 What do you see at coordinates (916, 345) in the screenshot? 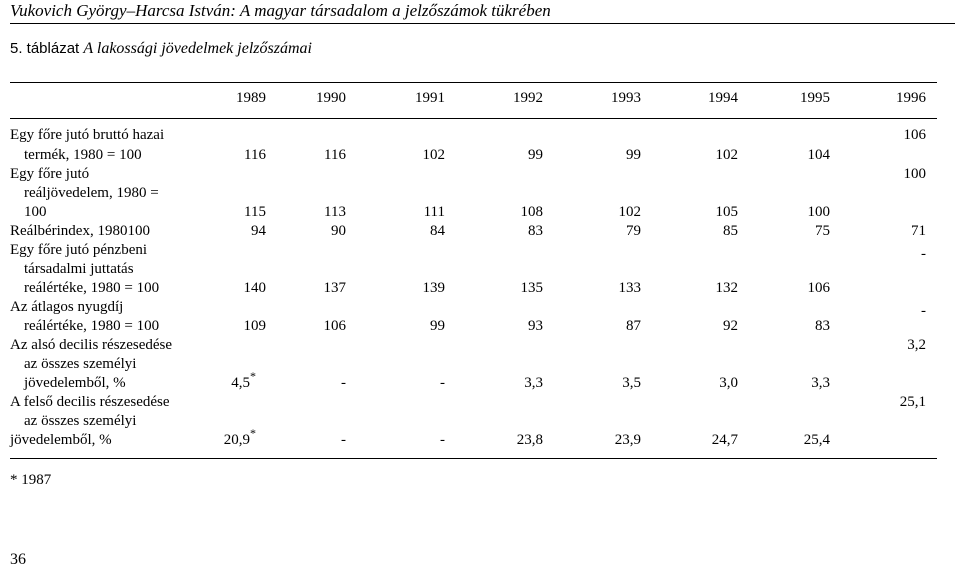
I see `table-cell: 3,2` at bounding box center [916, 345].